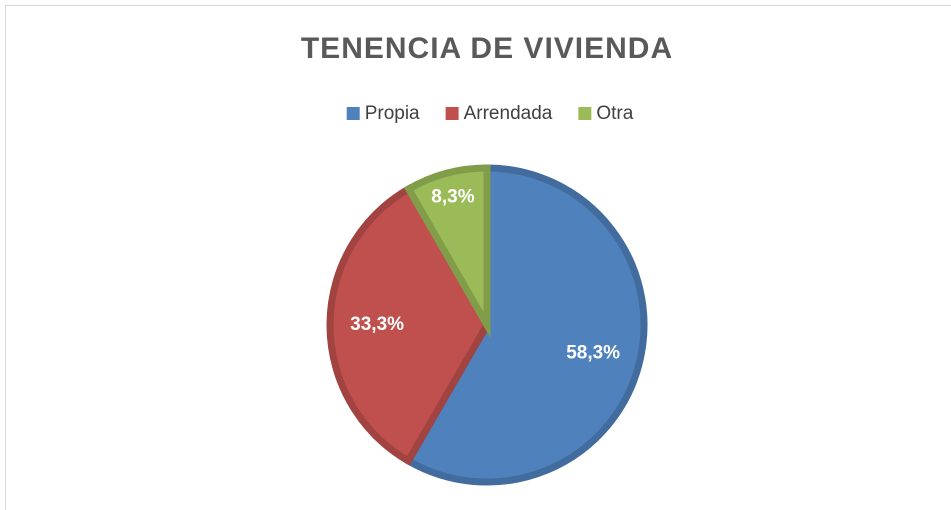  What do you see at coordinates (392, 113) in the screenshot?
I see `legend-label: Propia` at bounding box center [392, 113].